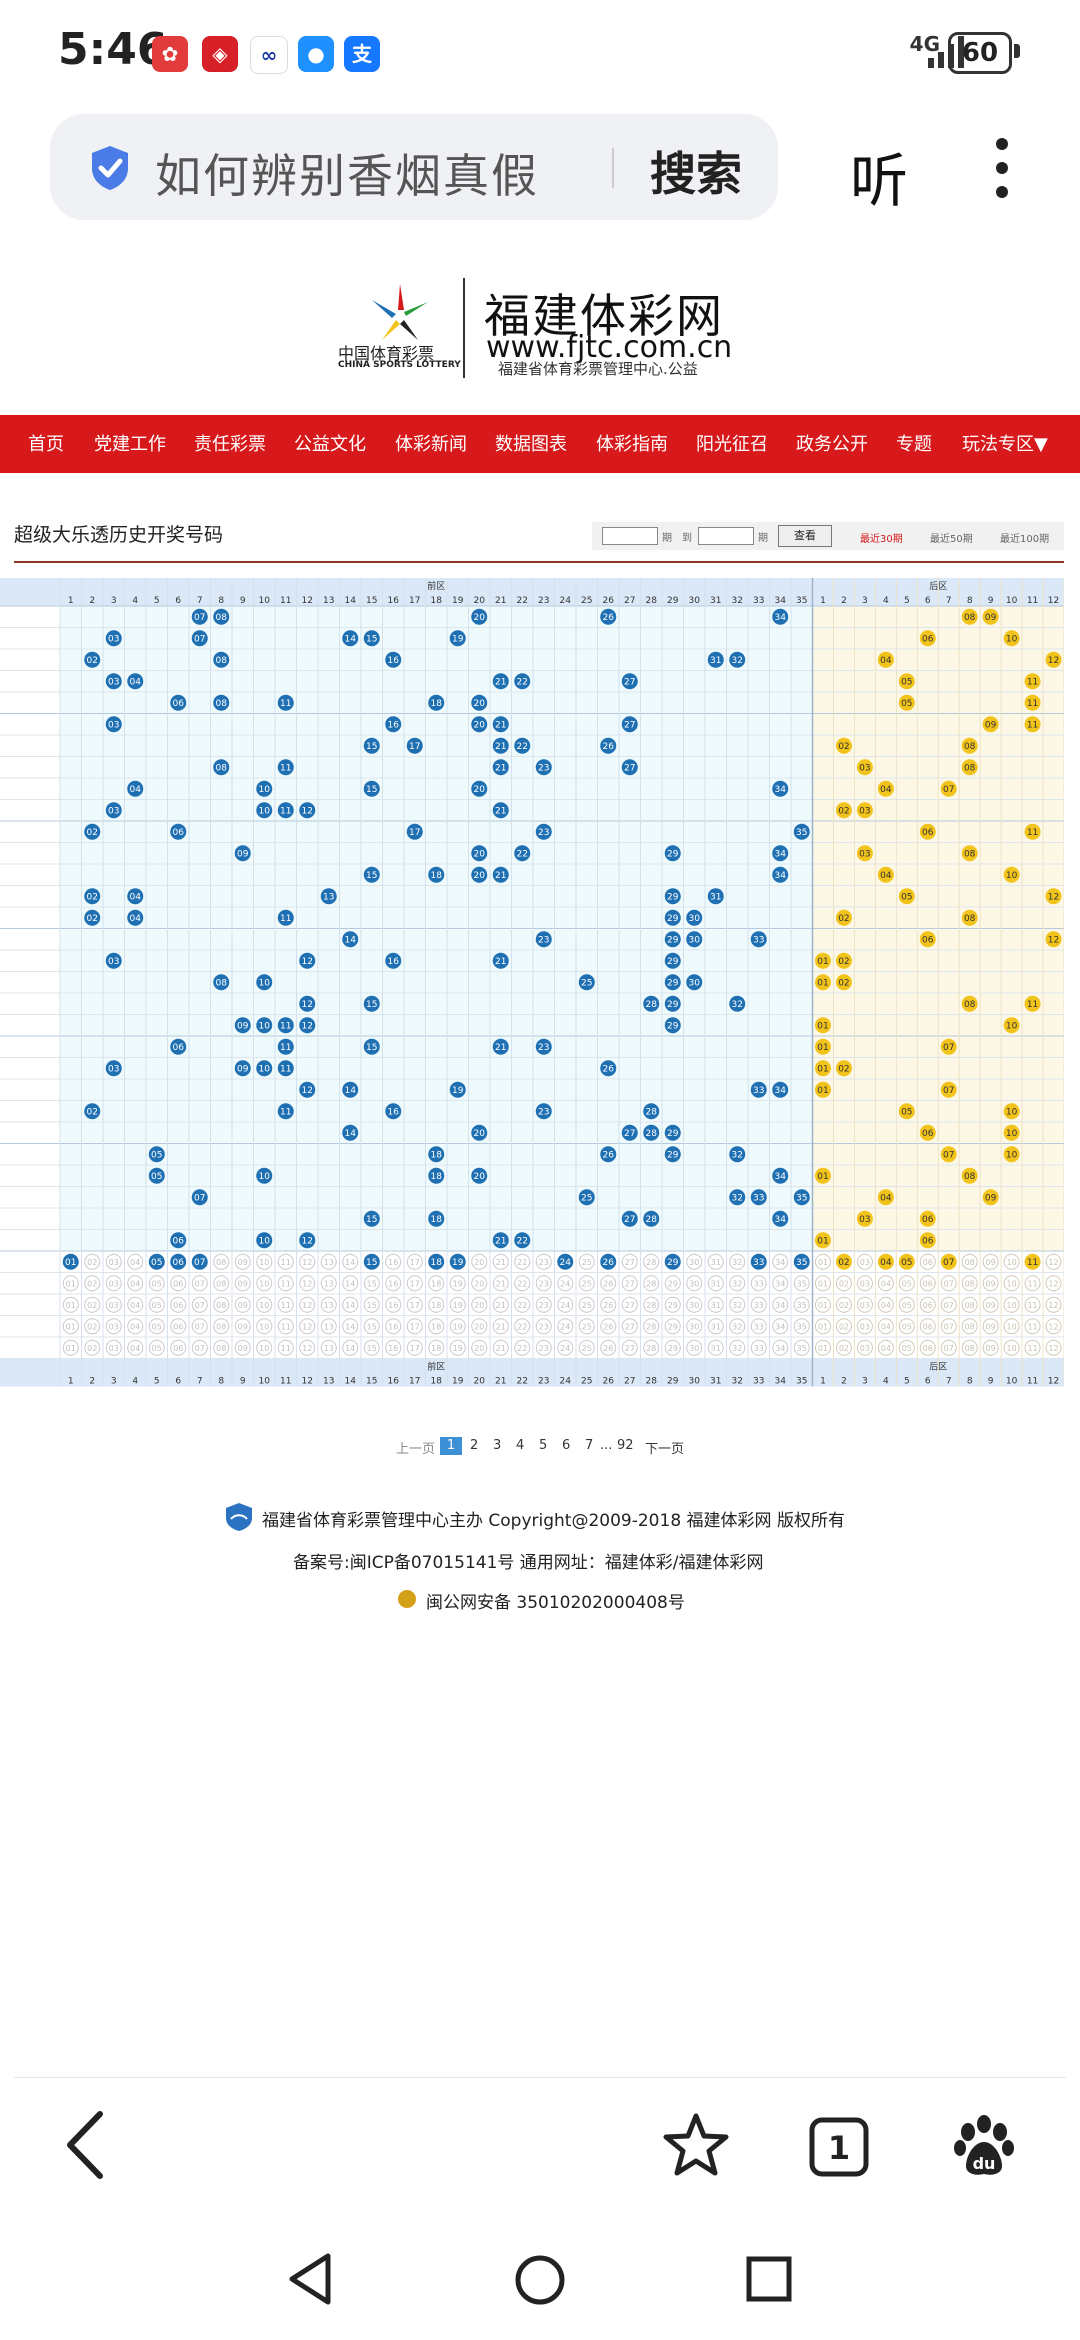  What do you see at coordinates (991, 1262) in the screenshot?
I see `empty-back-ball-label: 09` at bounding box center [991, 1262].